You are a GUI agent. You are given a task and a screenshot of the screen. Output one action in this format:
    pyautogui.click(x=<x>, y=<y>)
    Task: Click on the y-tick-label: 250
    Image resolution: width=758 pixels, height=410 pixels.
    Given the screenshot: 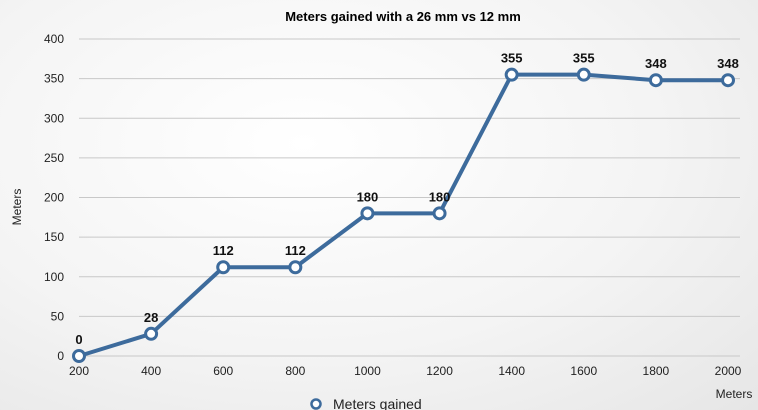 What is the action you would take?
    pyautogui.click(x=54, y=158)
    